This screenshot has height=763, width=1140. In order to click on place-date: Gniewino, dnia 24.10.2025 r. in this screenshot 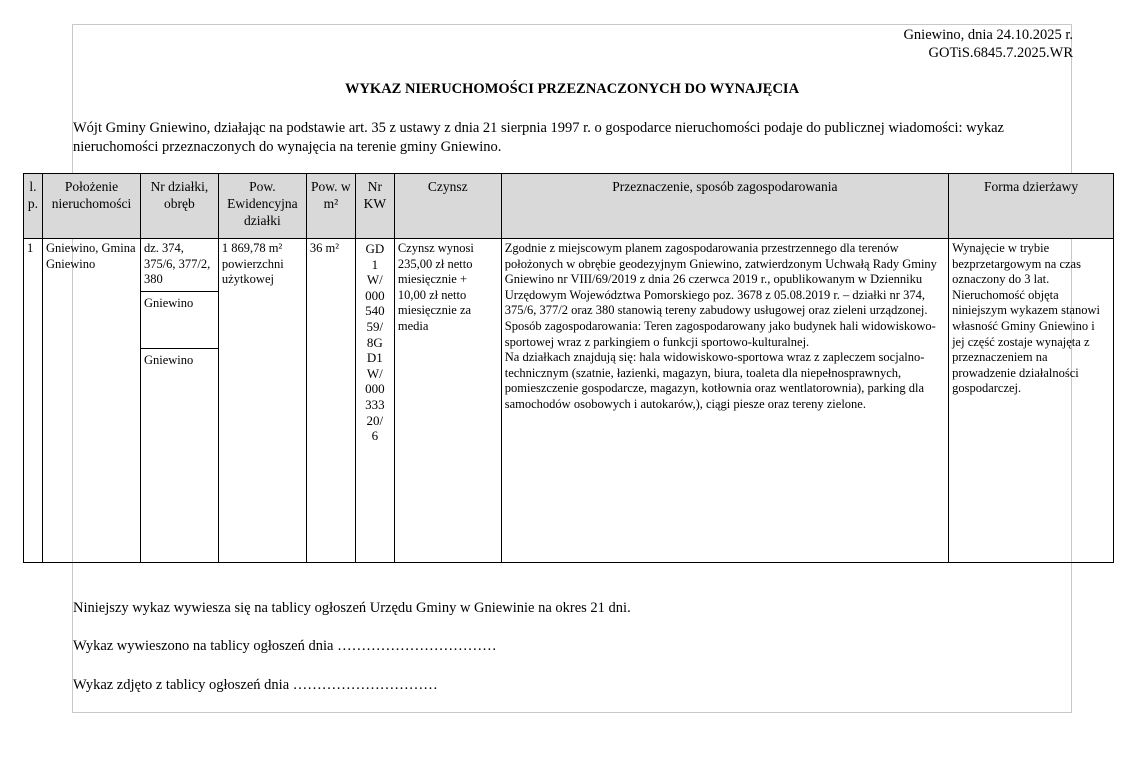, I will do `click(988, 35)`.